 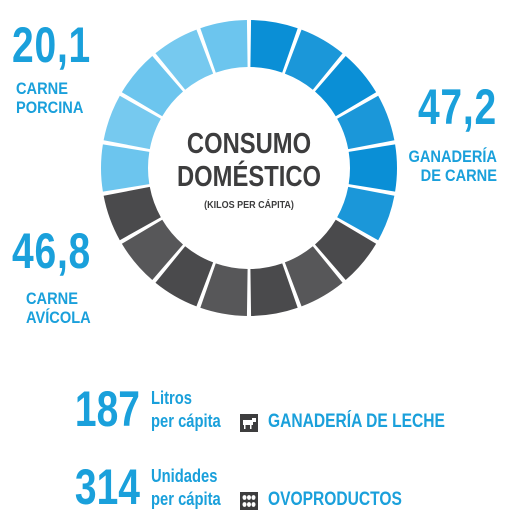 What do you see at coordinates (335, 499) in the screenshot?
I see `stat-eggs-category: OVOPRODUCTOS` at bounding box center [335, 499].